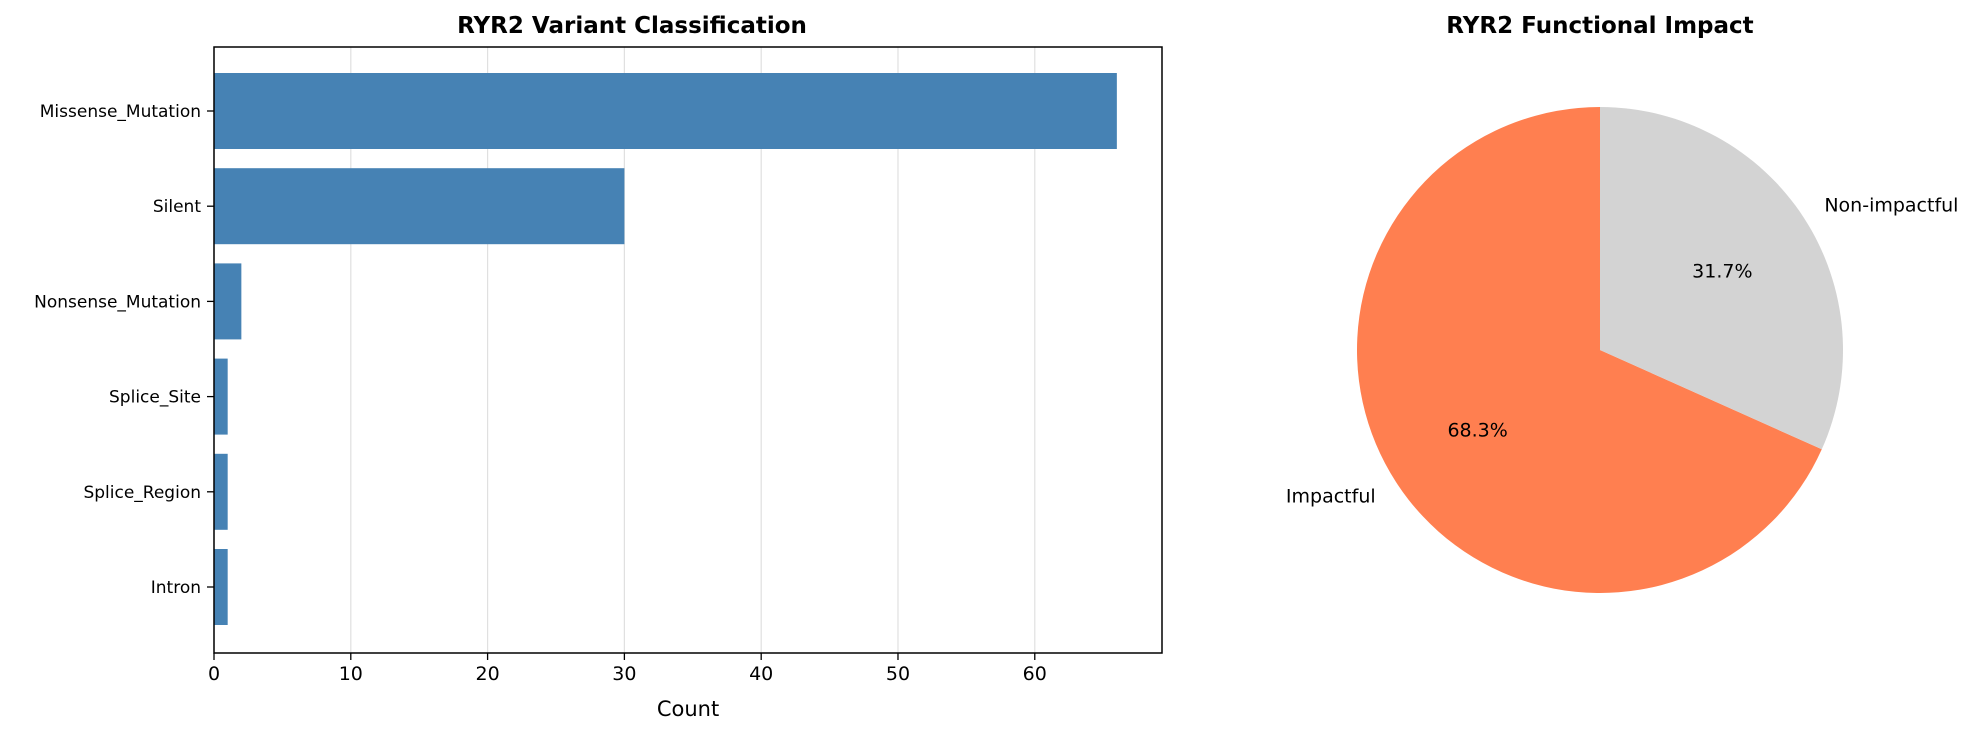 Image resolution: width=1983 pixels, height=738 pixels. I want to click on bar-chart-category-label: Splice_Region, so click(142, 493).